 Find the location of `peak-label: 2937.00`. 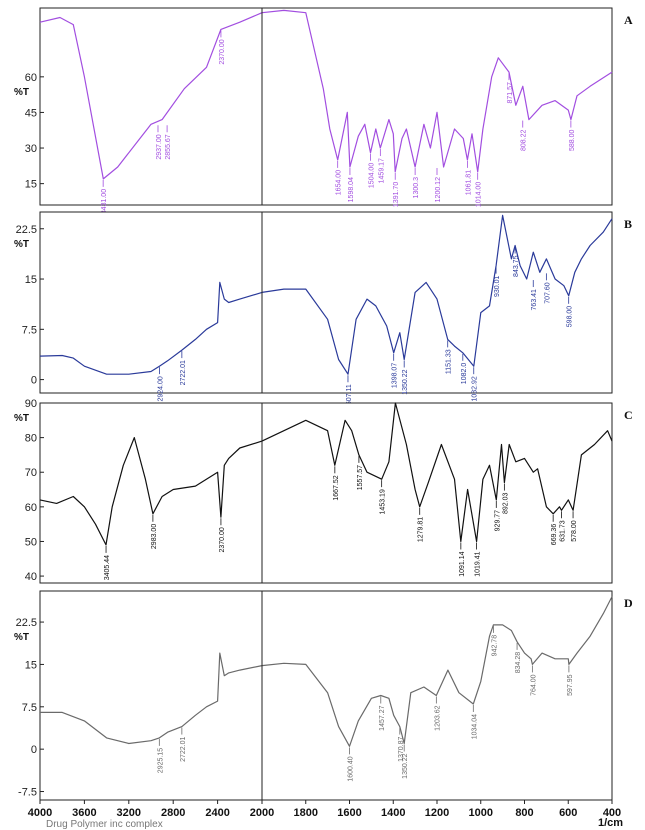

peak-label: 2937.00 is located at coordinates (159, 146).